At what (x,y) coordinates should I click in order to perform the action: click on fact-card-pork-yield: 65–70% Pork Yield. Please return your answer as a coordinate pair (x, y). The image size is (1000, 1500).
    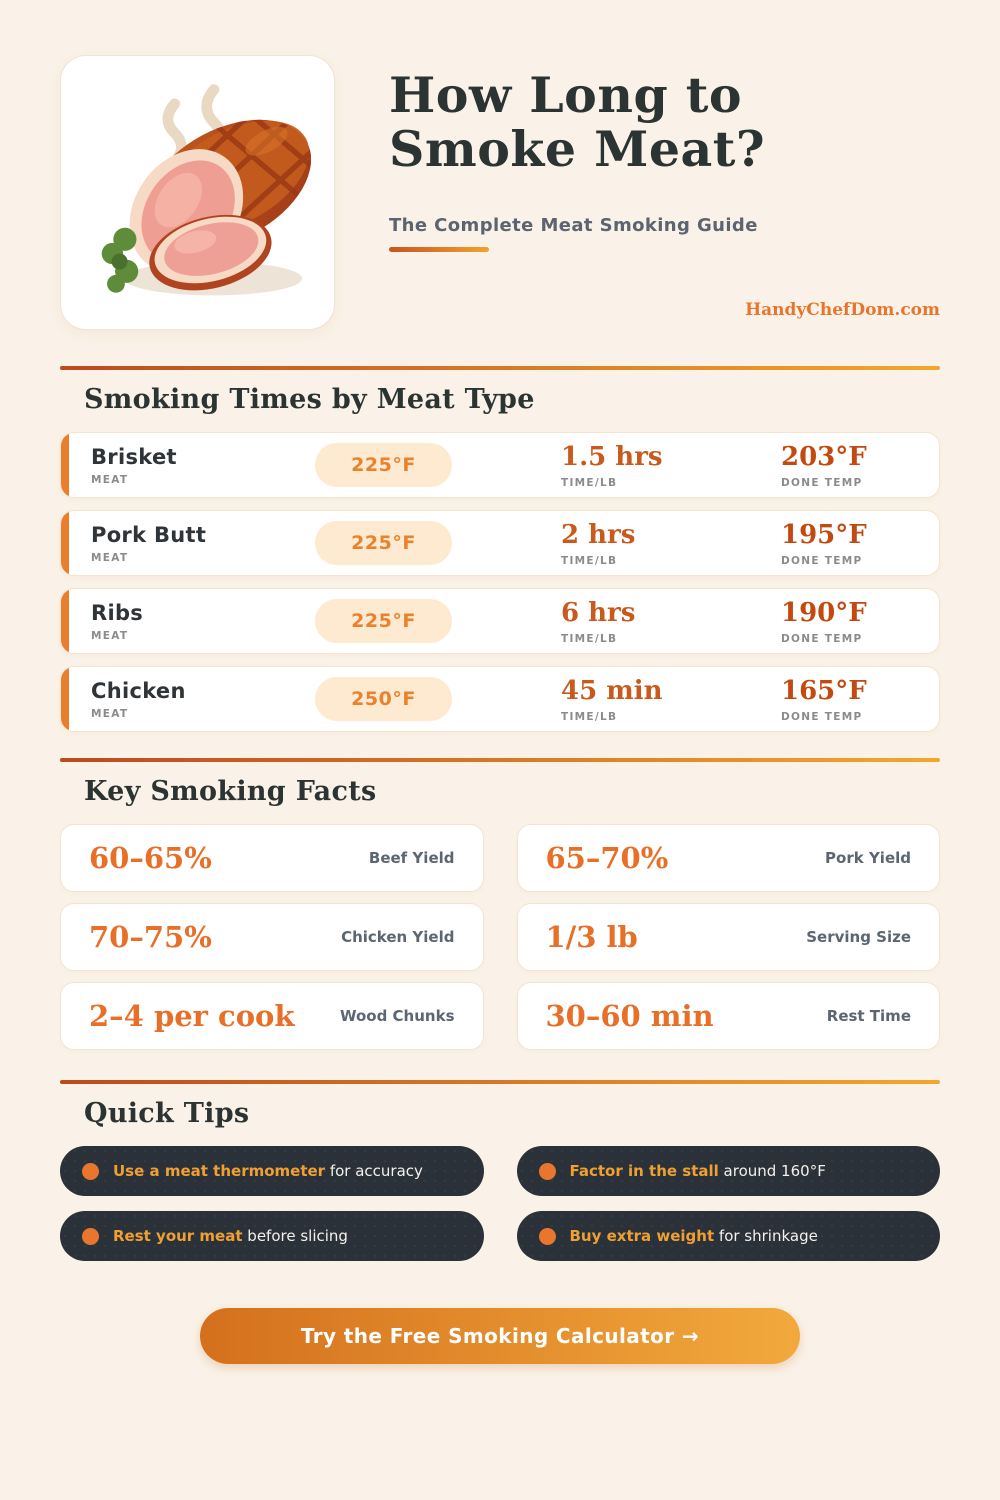
    Looking at the image, I should click on (728, 858).